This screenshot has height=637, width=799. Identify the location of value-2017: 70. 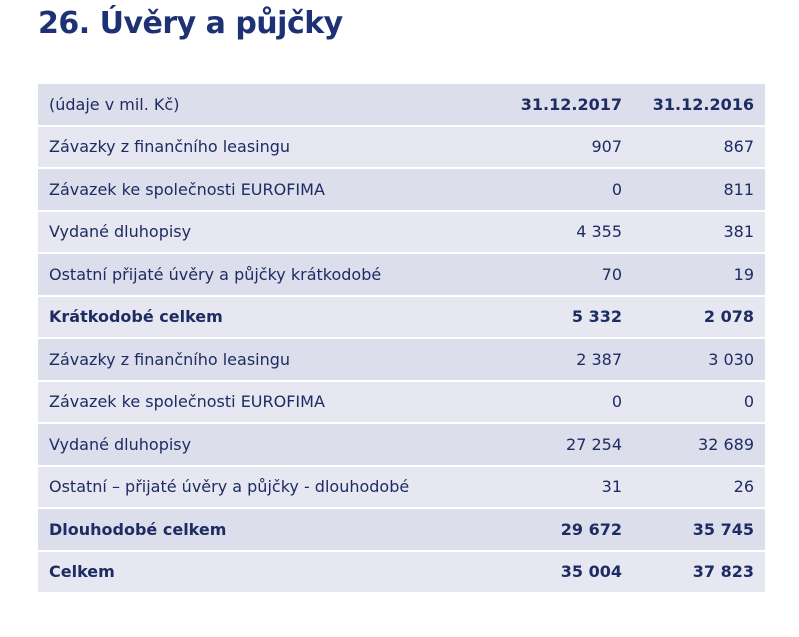
(611, 274).